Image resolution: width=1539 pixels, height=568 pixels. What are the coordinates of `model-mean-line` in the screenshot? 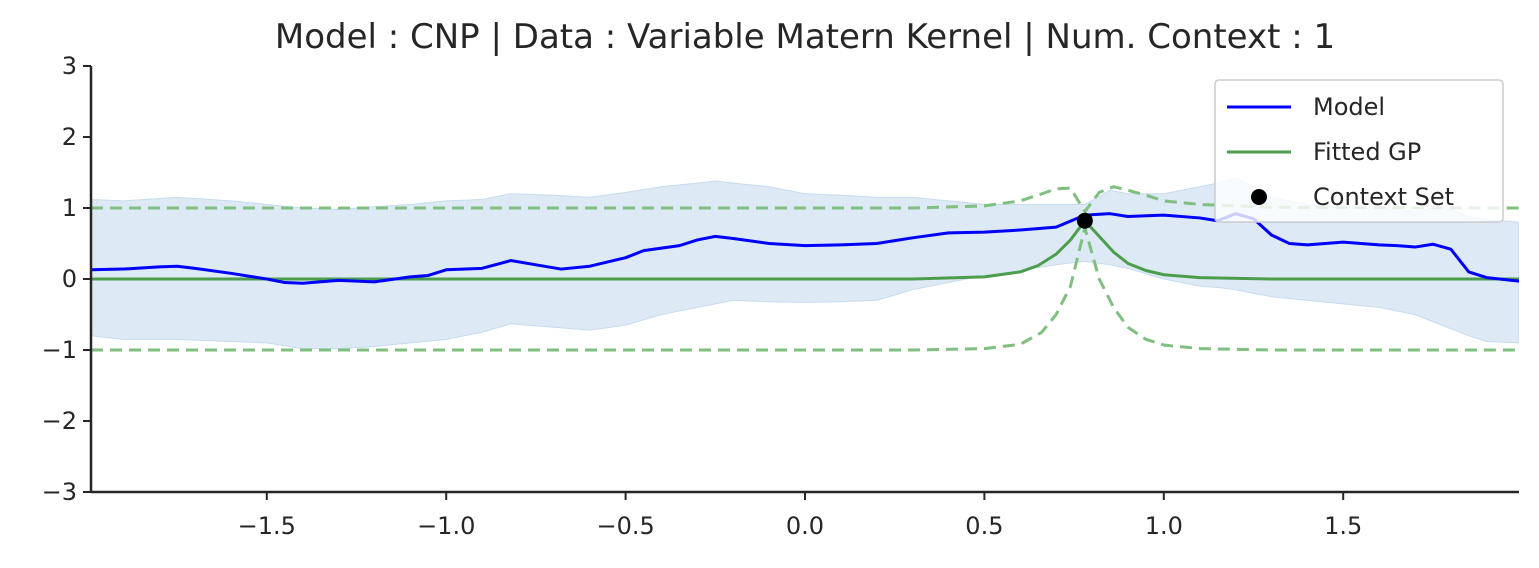 It's located at (805, 248).